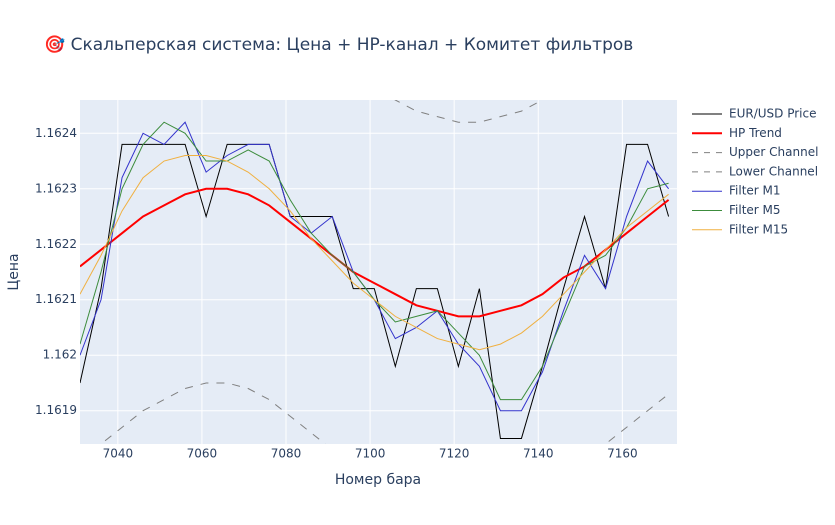 The image size is (835, 525). What do you see at coordinates (454, 454) in the screenshot?
I see `x-tick-label: 7120` at bounding box center [454, 454].